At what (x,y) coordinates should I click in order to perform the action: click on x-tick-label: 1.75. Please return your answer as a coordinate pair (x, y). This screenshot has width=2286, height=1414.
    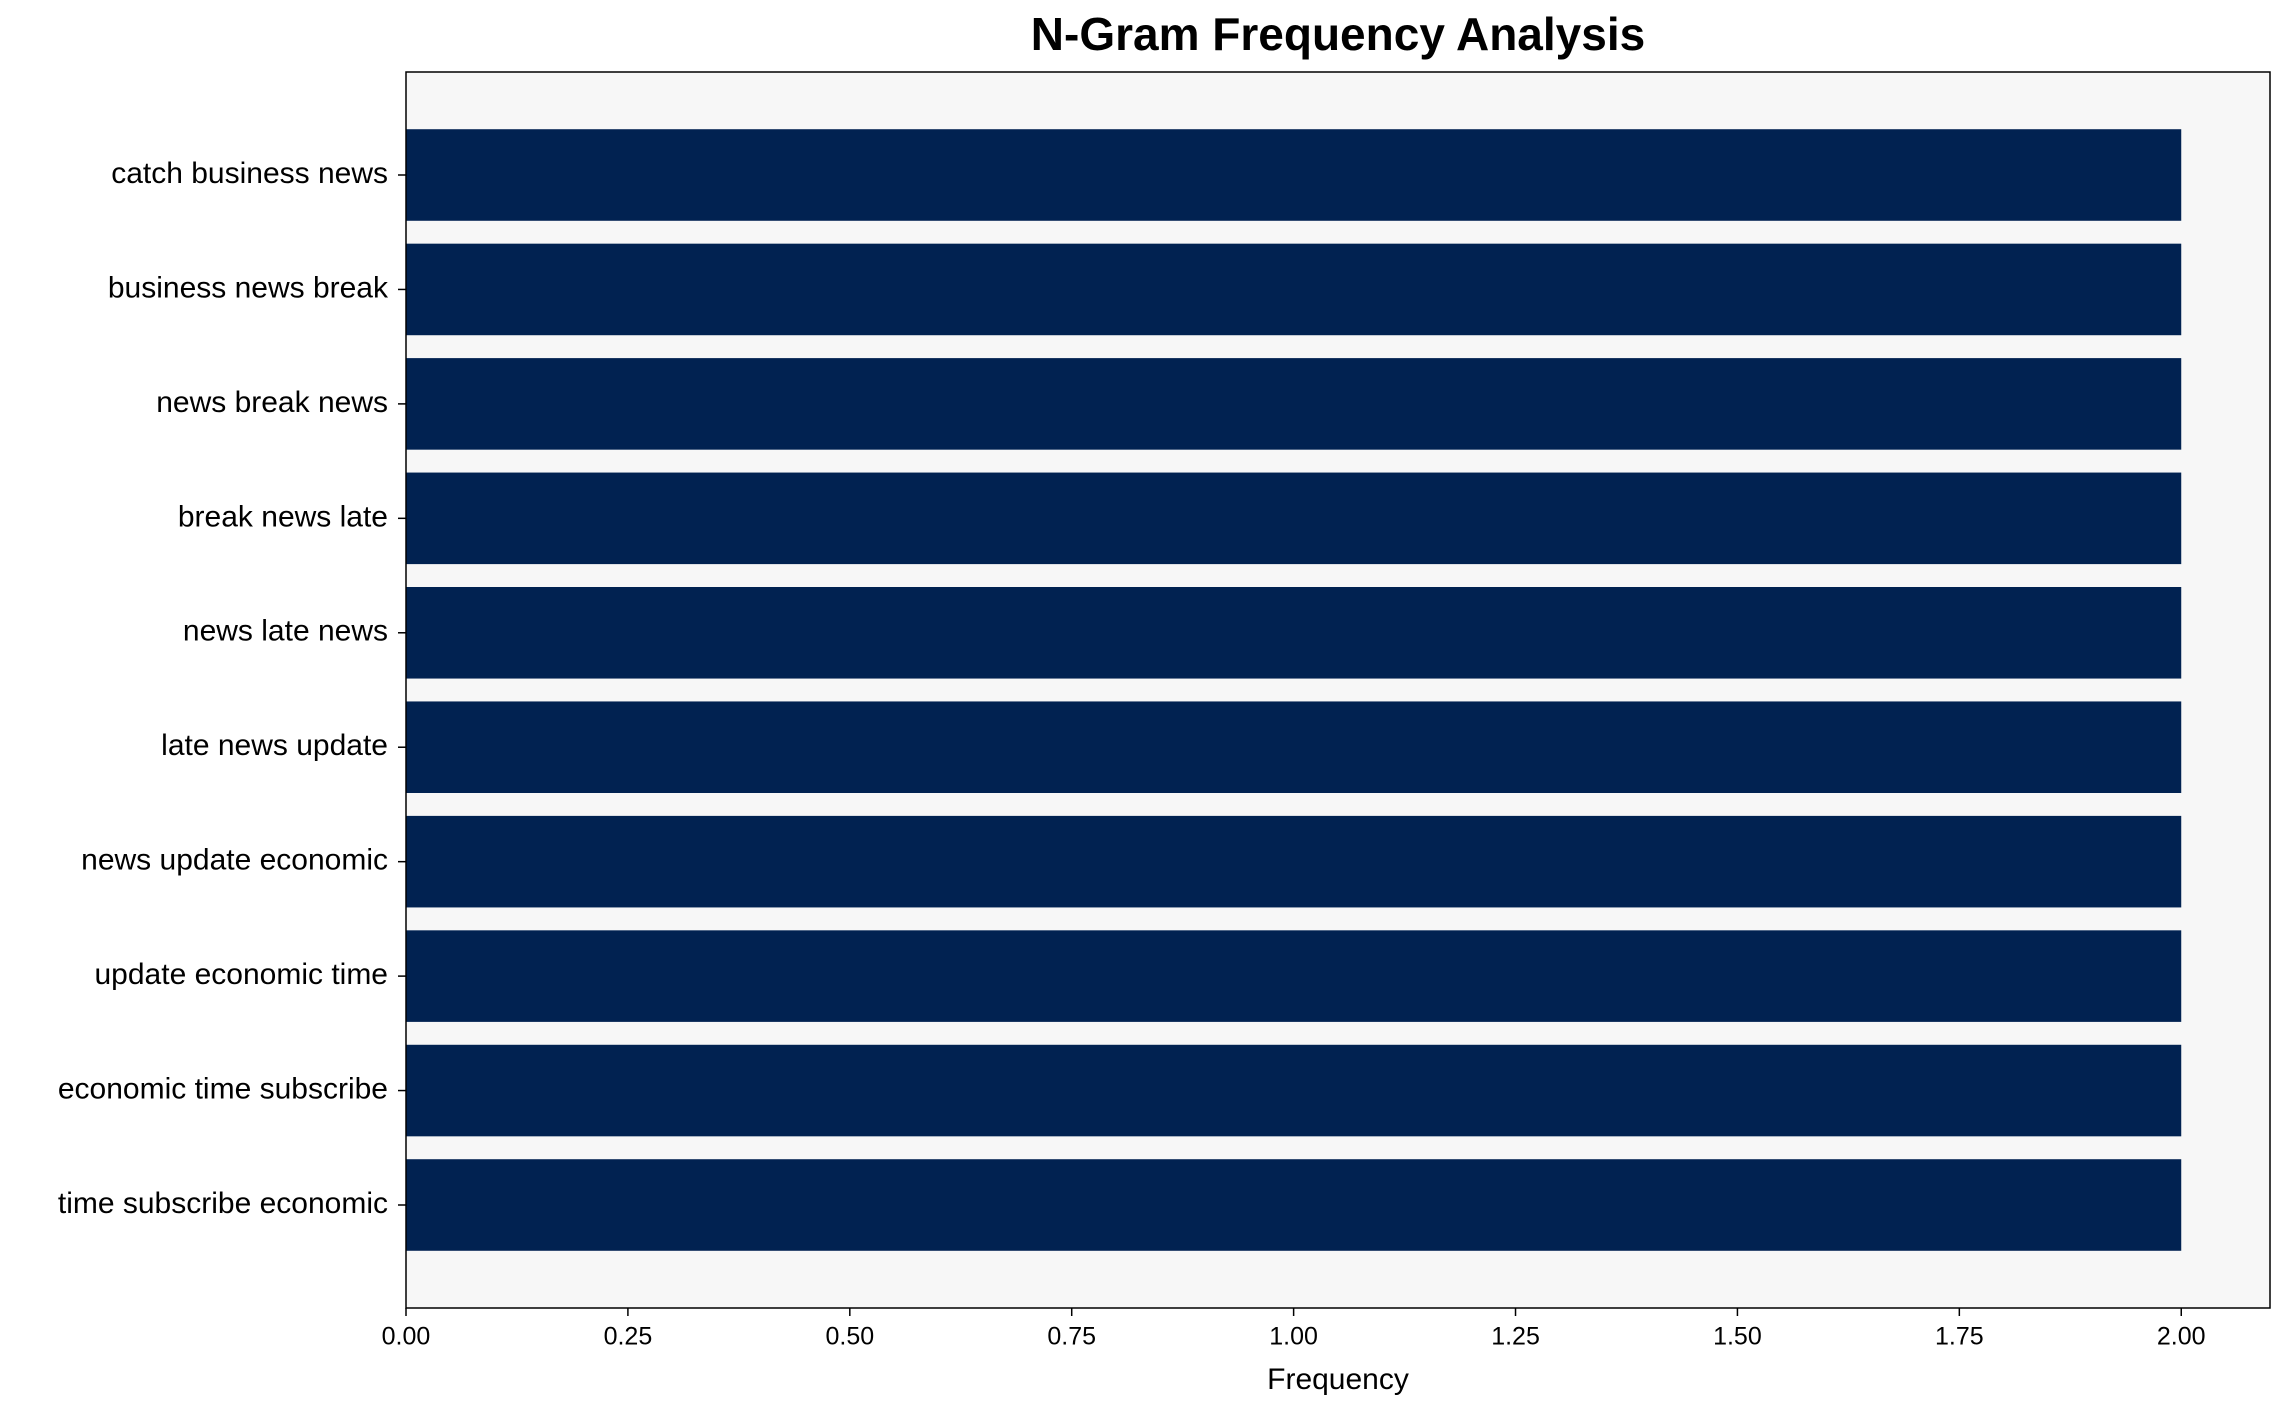
    Looking at the image, I should click on (1959, 1337).